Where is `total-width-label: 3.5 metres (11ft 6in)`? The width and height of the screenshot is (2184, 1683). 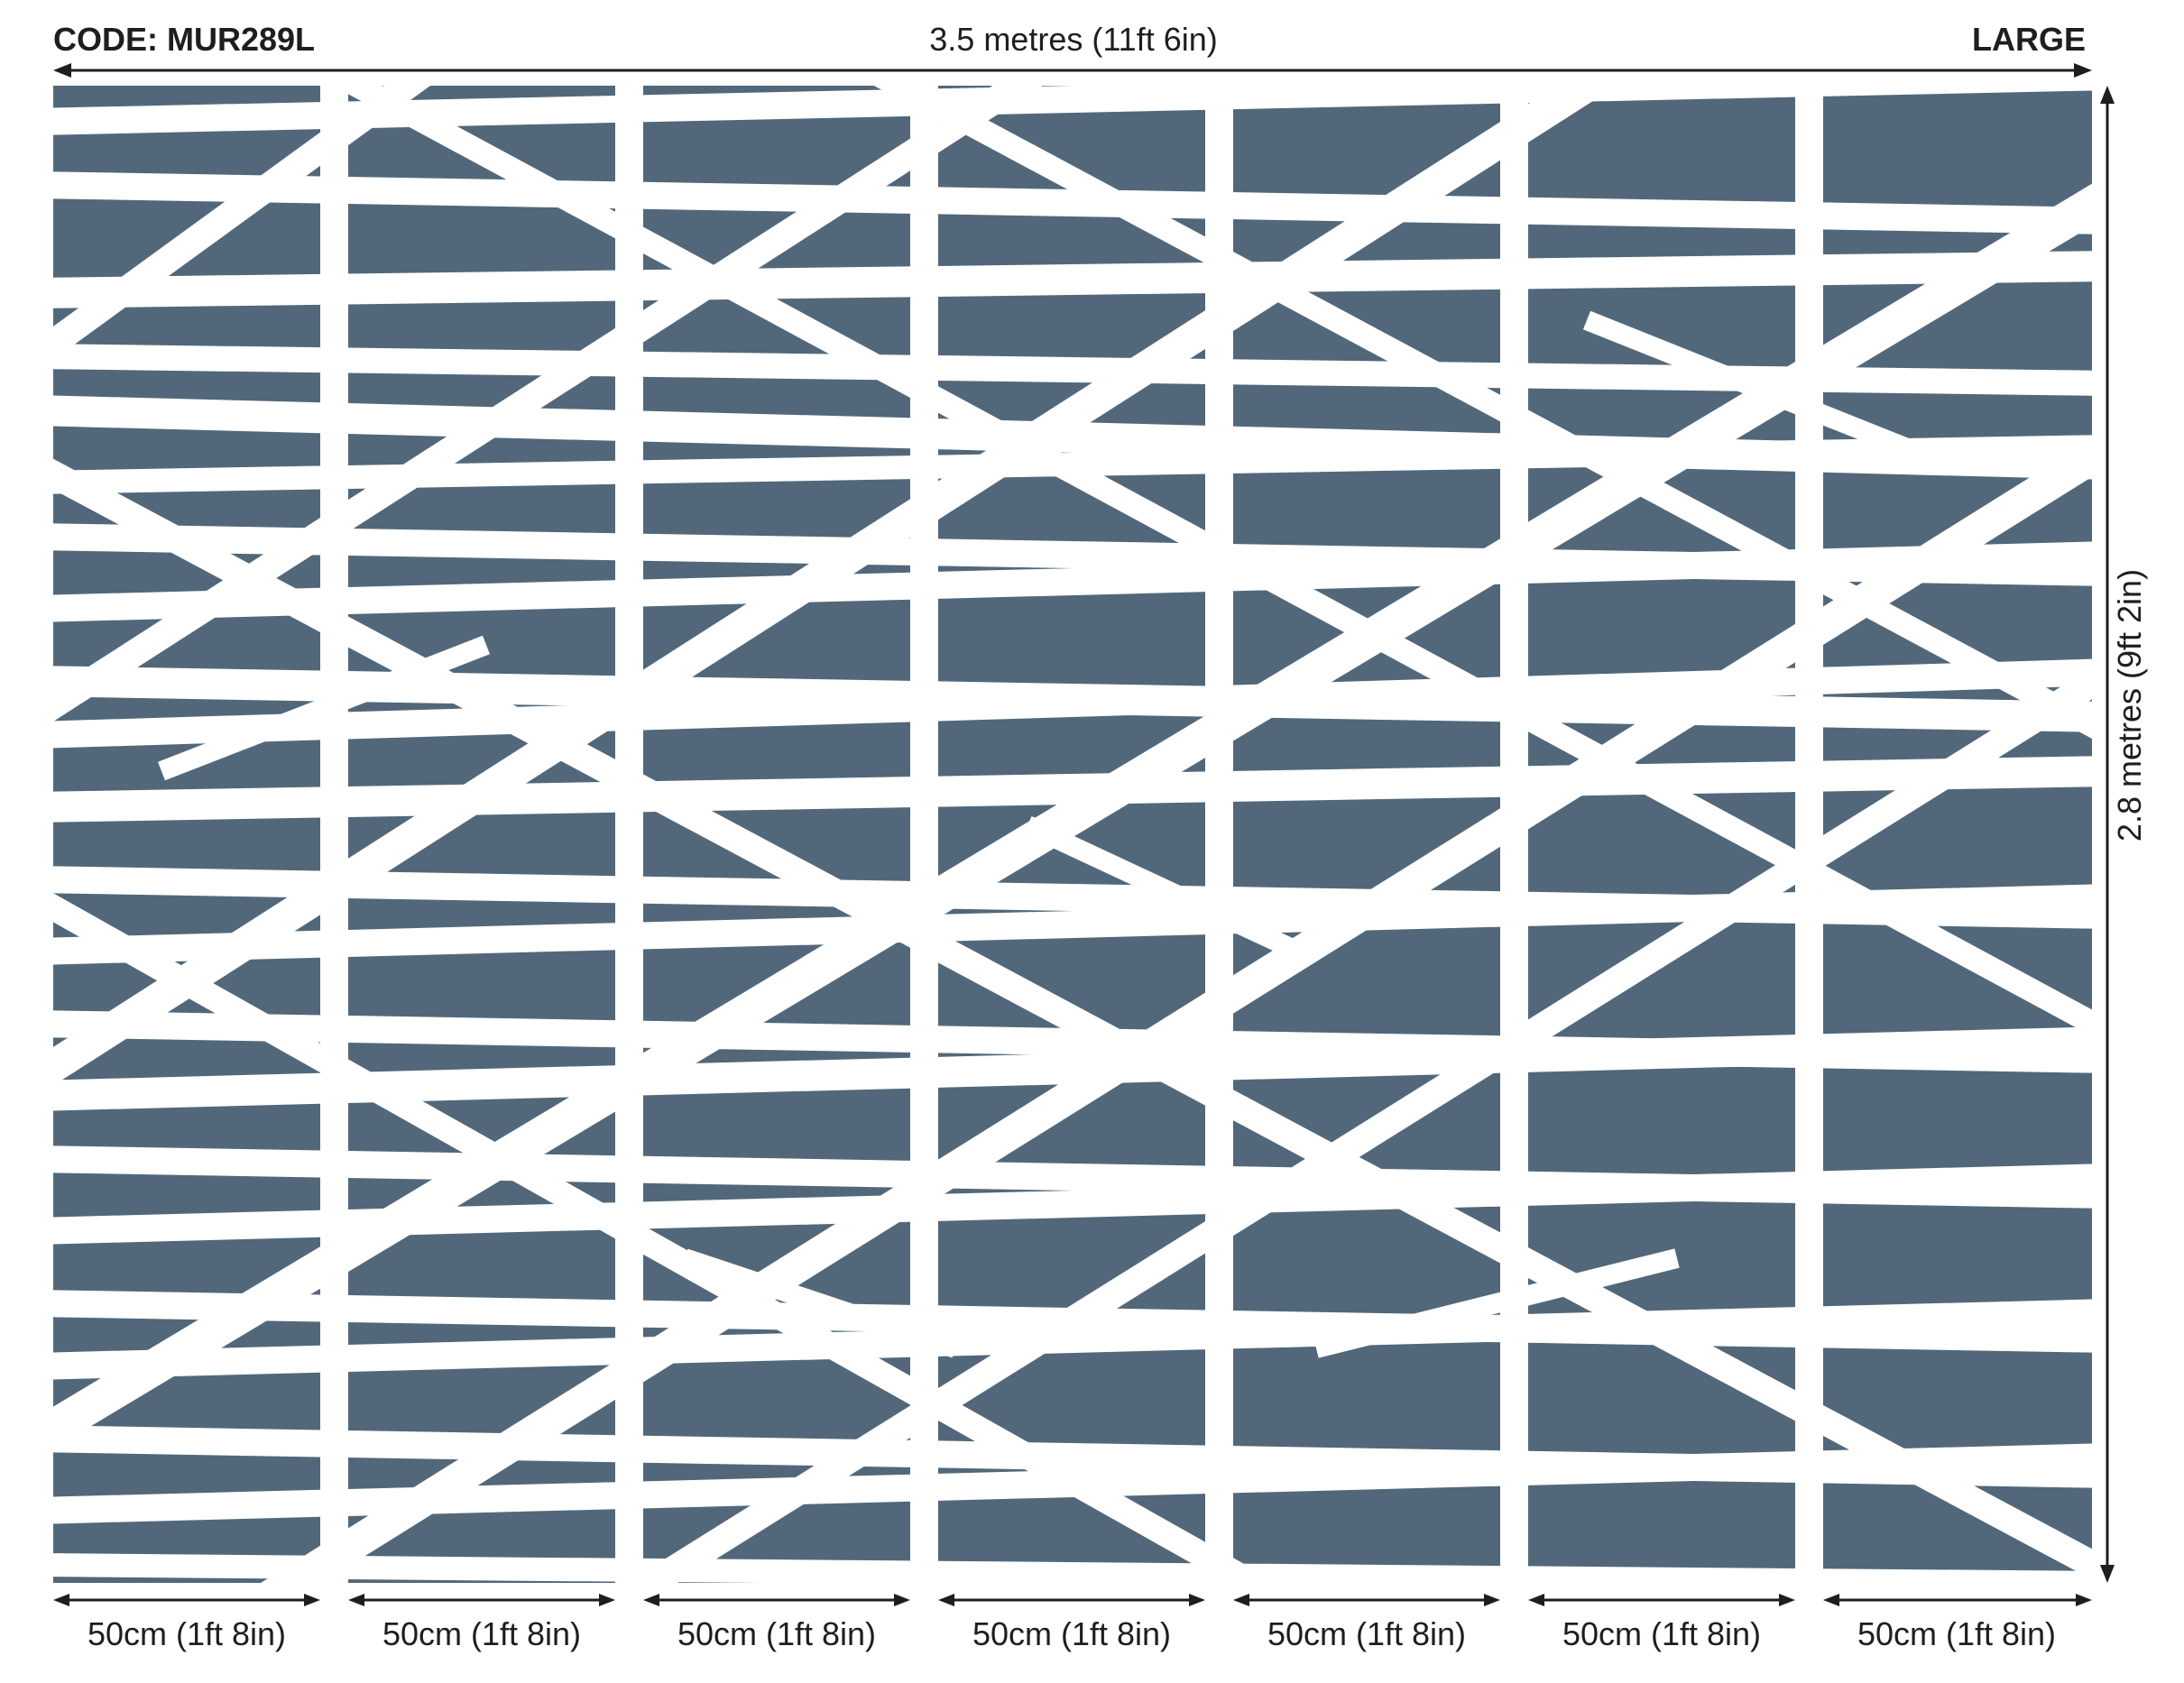 total-width-label: 3.5 metres (11ft 6in) is located at coordinates (1073, 39).